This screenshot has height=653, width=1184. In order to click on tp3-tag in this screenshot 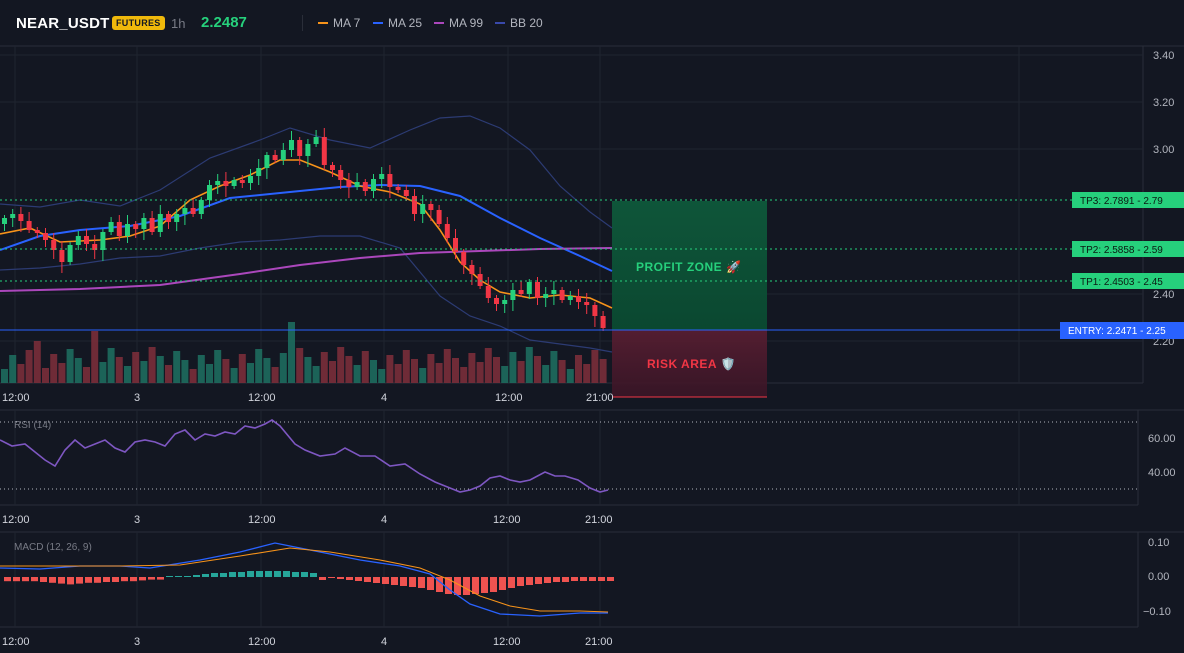, I will do `click(1128, 200)`.